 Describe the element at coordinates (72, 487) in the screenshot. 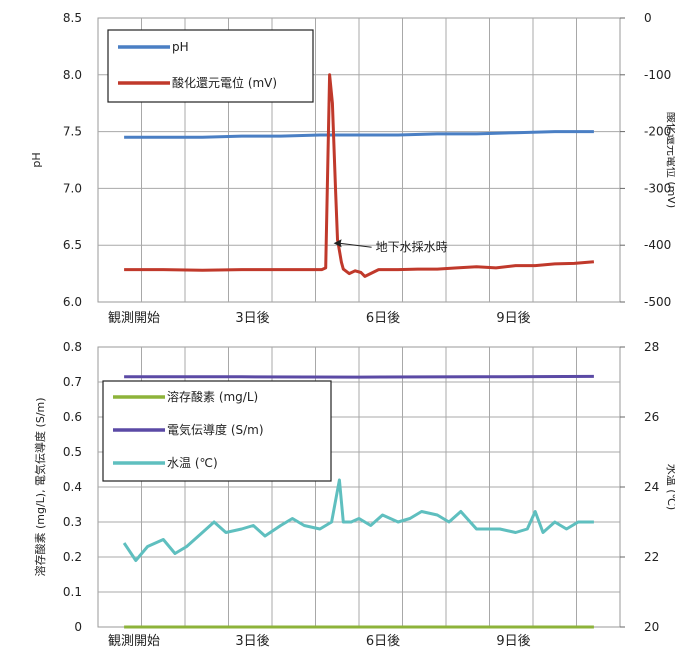

I see `y-left-tick-label: 0.4` at that location.